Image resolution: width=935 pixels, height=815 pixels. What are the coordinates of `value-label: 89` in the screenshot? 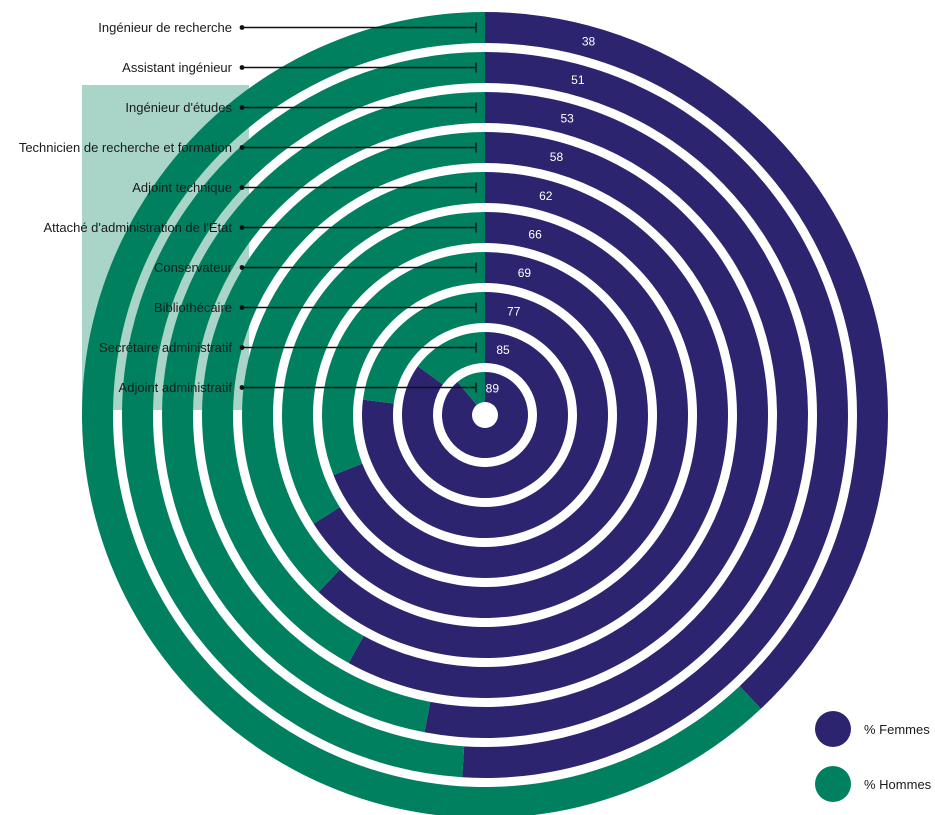 It's located at (493, 389).